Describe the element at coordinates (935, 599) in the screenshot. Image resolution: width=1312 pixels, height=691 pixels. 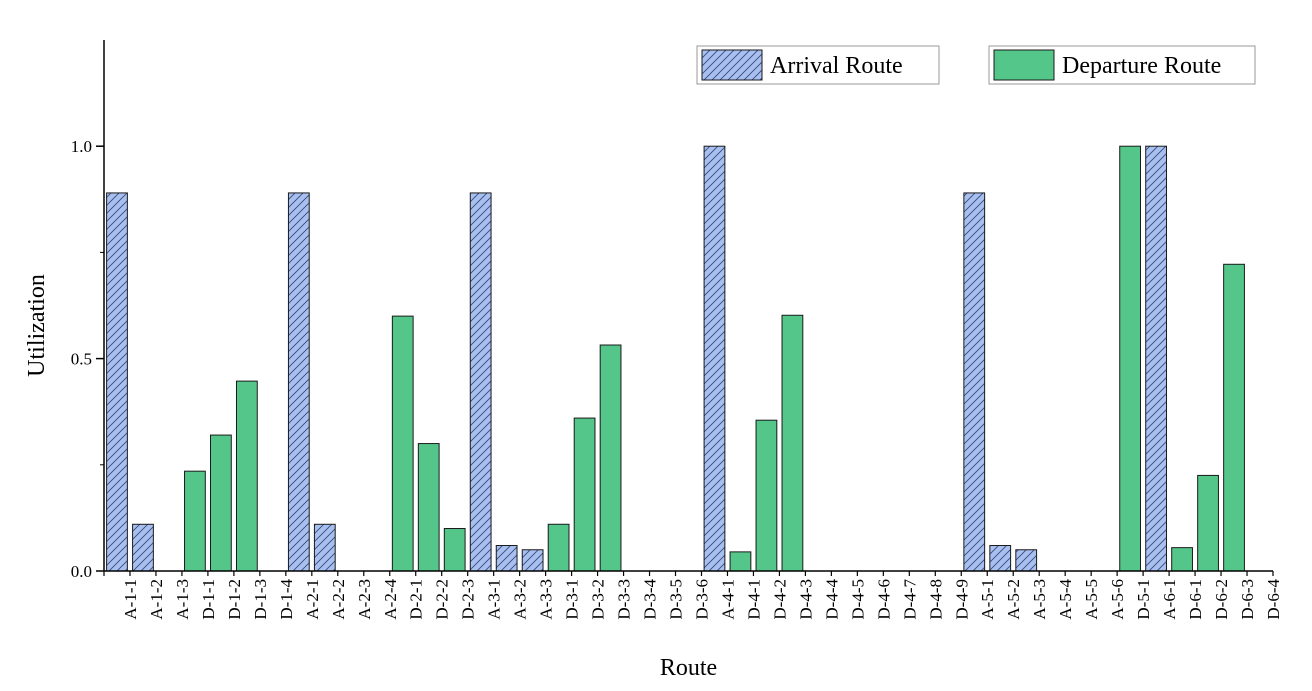
I see `x-tick-label: D-4-8` at that location.